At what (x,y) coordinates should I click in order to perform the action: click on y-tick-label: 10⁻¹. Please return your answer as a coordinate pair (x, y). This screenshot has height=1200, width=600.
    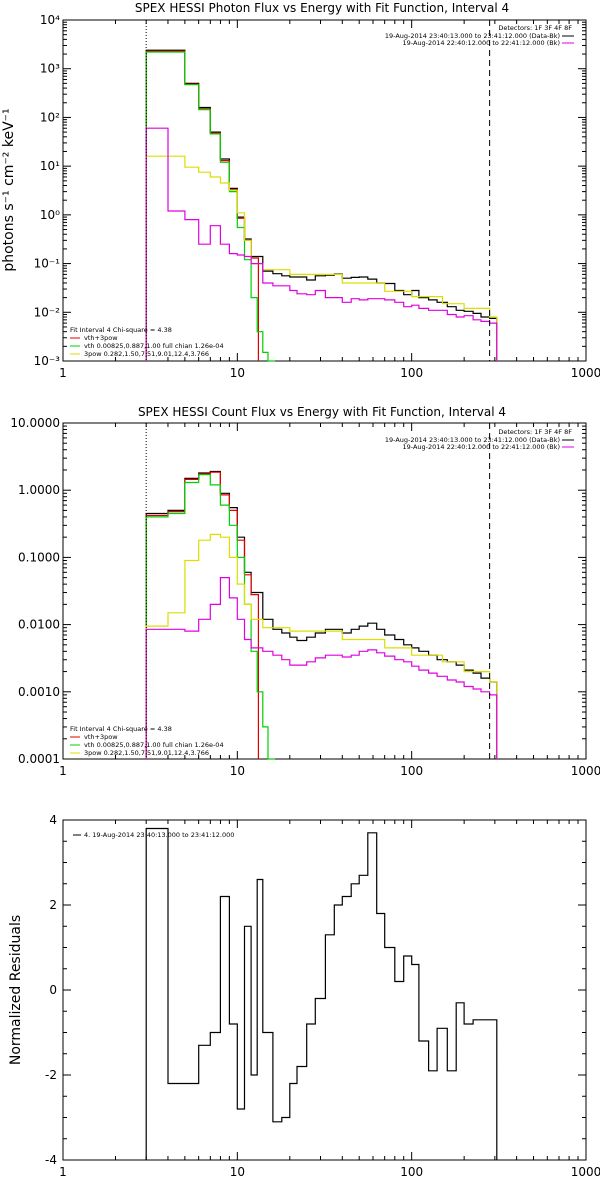
    Looking at the image, I should click on (47, 264).